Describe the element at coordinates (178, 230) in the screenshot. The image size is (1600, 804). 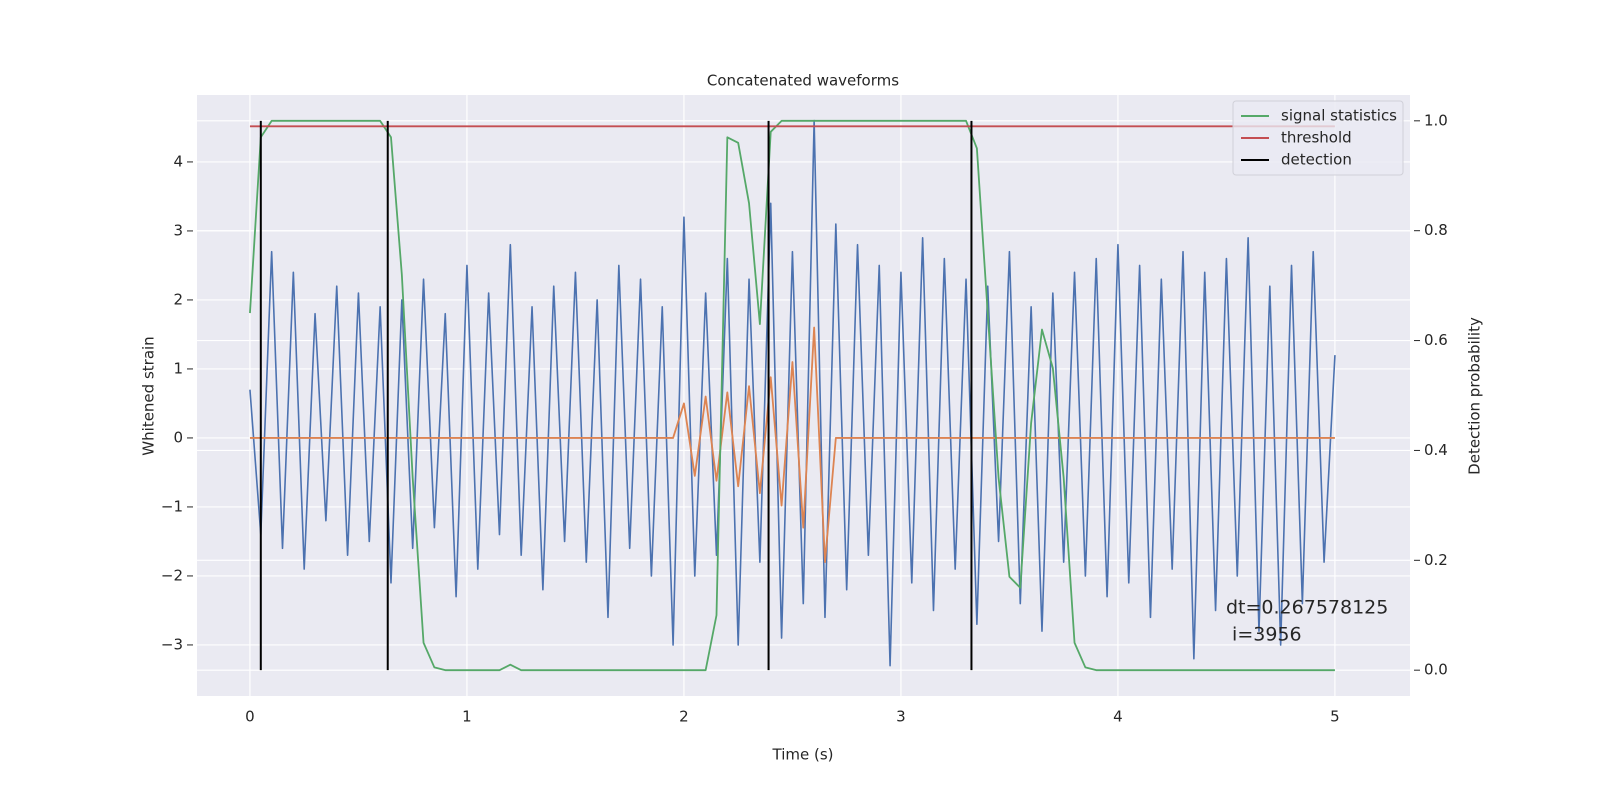
I see `y-tick-label: 3` at that location.